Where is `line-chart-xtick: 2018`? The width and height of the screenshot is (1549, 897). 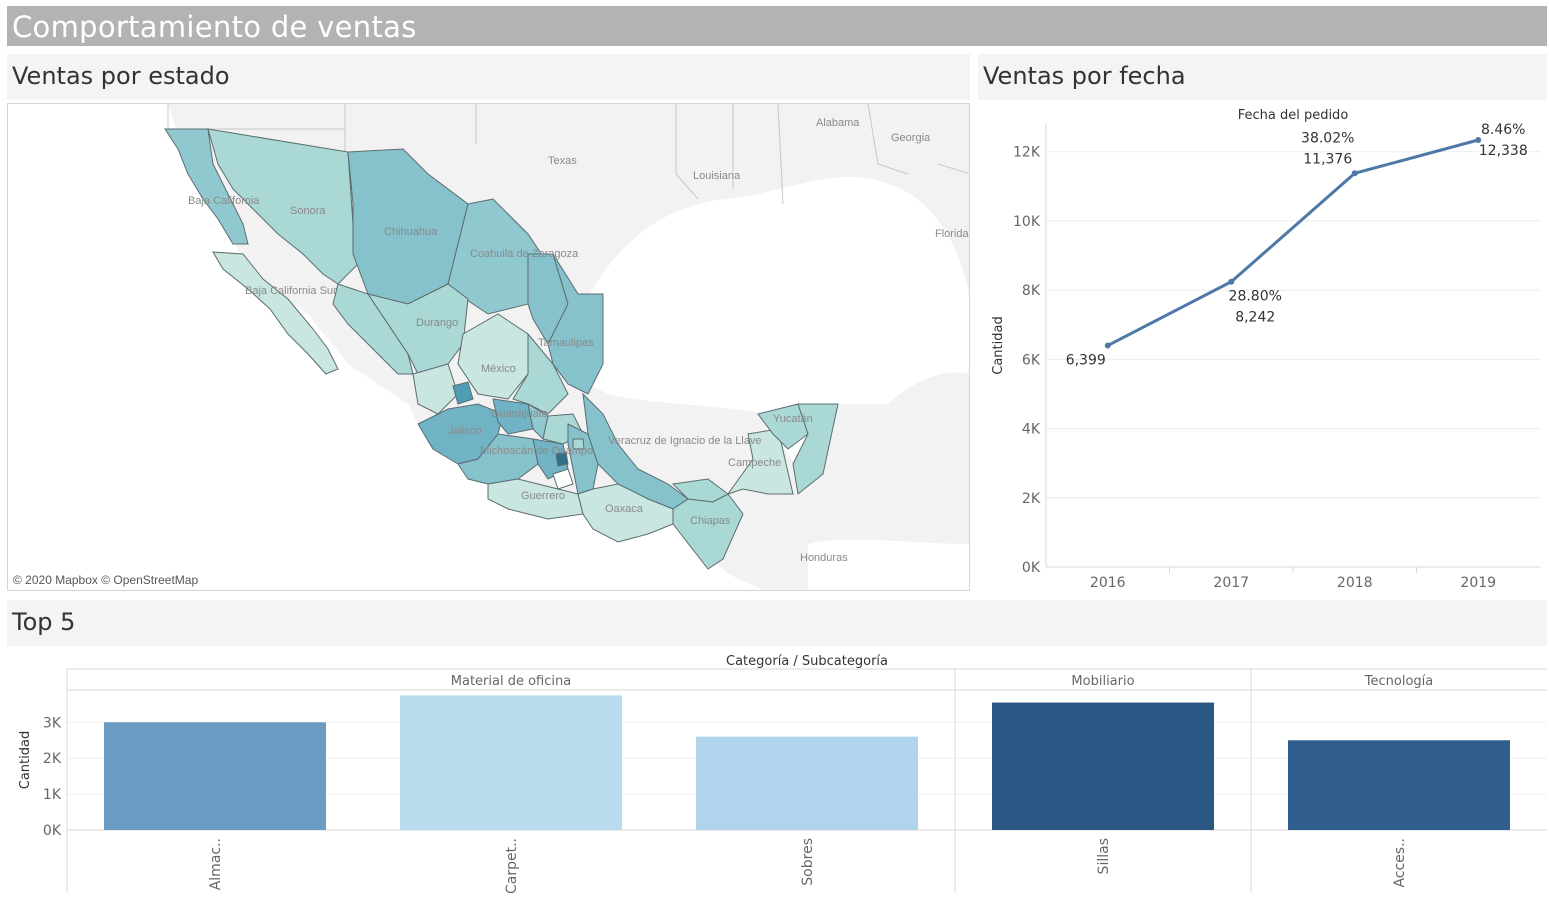
line-chart-xtick: 2018 is located at coordinates (1355, 583).